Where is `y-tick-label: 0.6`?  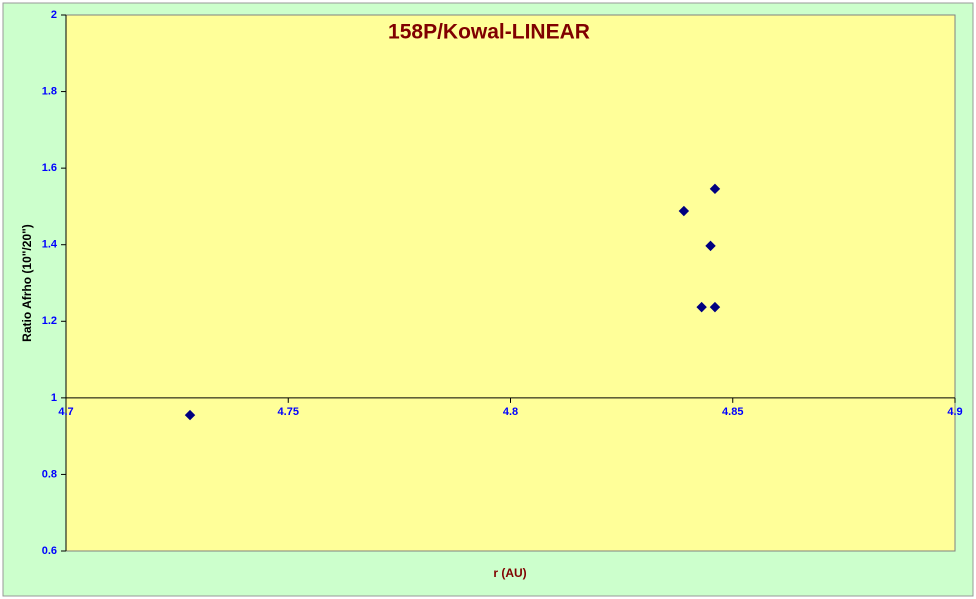 y-tick-label: 0.6 is located at coordinates (49, 551).